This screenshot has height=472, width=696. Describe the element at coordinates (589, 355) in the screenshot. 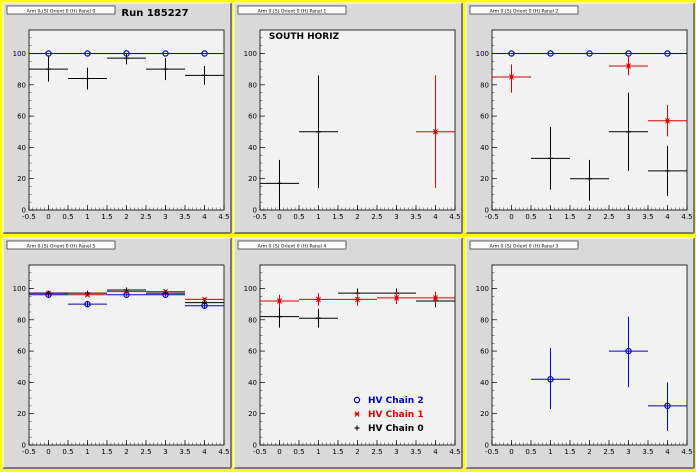

I see `plot-frame` at that location.